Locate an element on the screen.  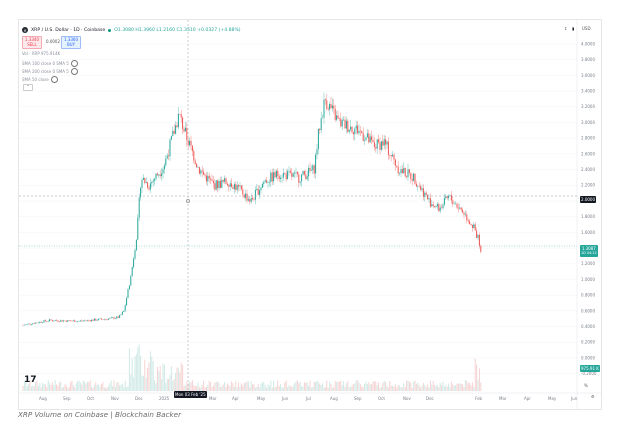
indicator-sma-50: SMA 50 close is located at coordinates (40, 79).